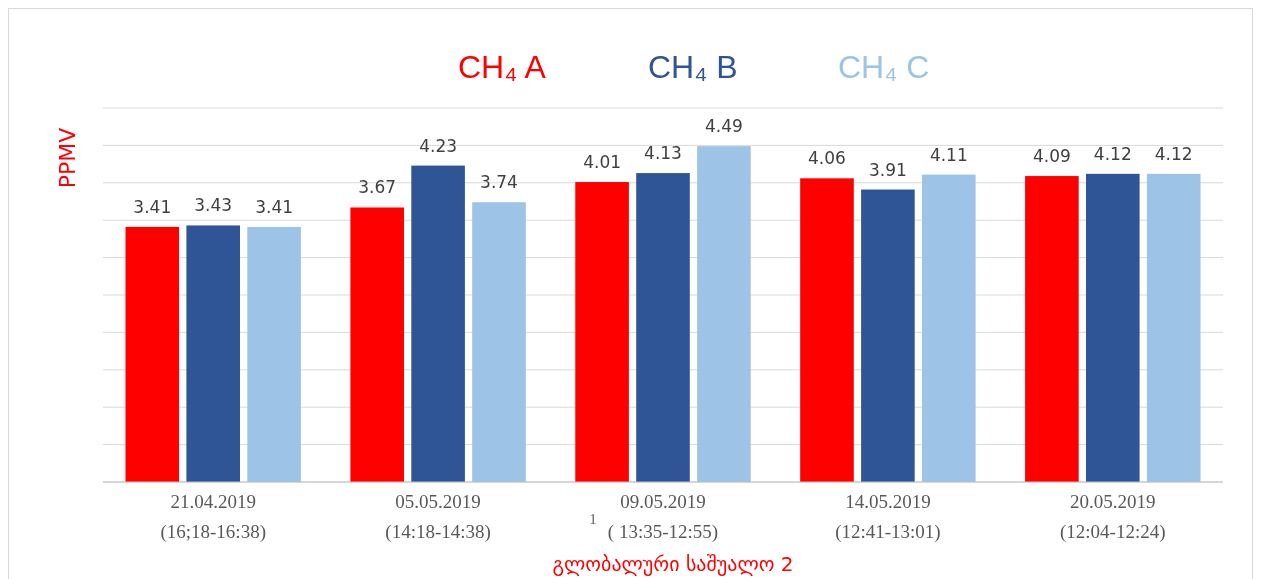 The width and height of the screenshot is (1261, 579). Describe the element at coordinates (499, 182) in the screenshot. I see `data-label: 3.74` at that location.